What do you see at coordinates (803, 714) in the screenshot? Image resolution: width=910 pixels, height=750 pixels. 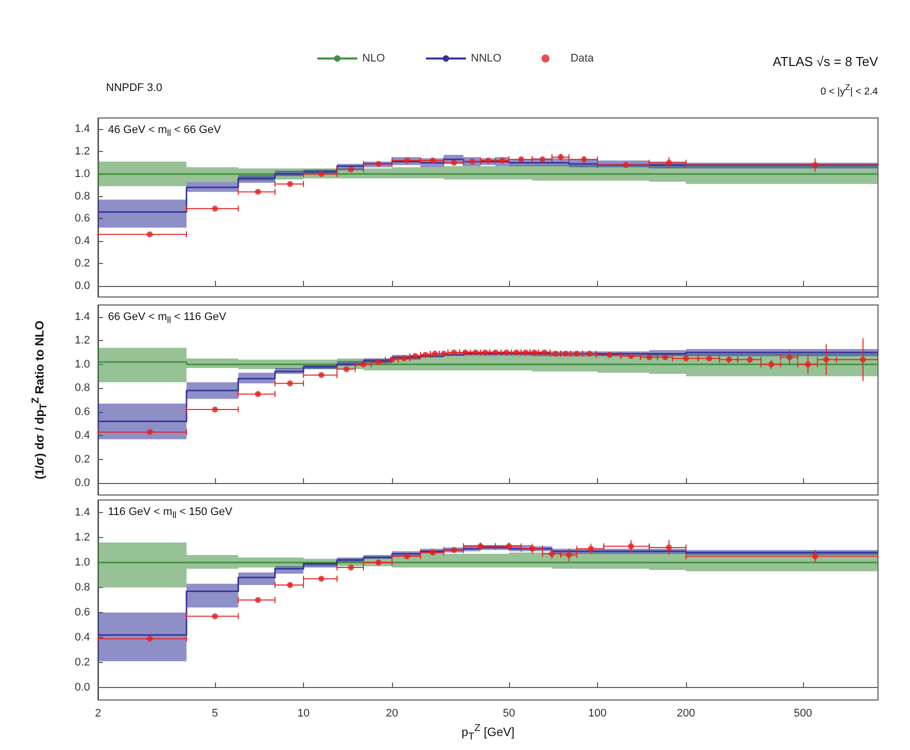 I see `x-tick-label: 500` at bounding box center [803, 714].